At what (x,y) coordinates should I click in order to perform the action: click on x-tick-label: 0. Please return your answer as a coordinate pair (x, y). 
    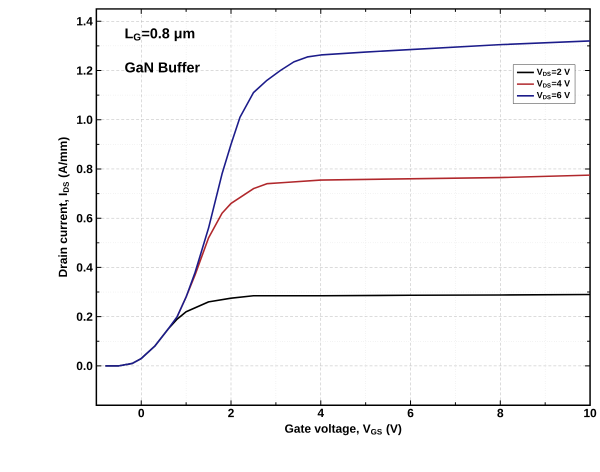
    Looking at the image, I should click on (141, 413).